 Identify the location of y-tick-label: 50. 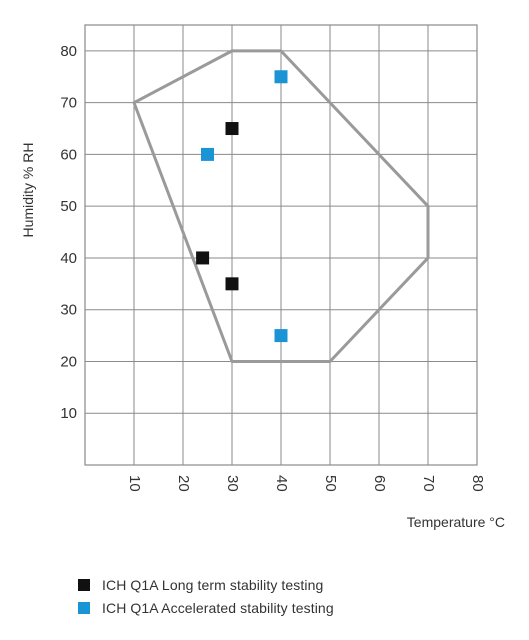
(68, 206).